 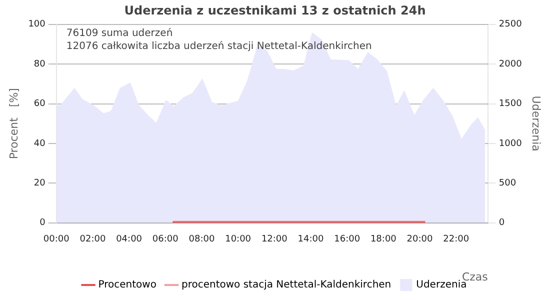 What do you see at coordinates (40, 104) in the screenshot?
I see `y-tick-label: 60` at bounding box center [40, 104].